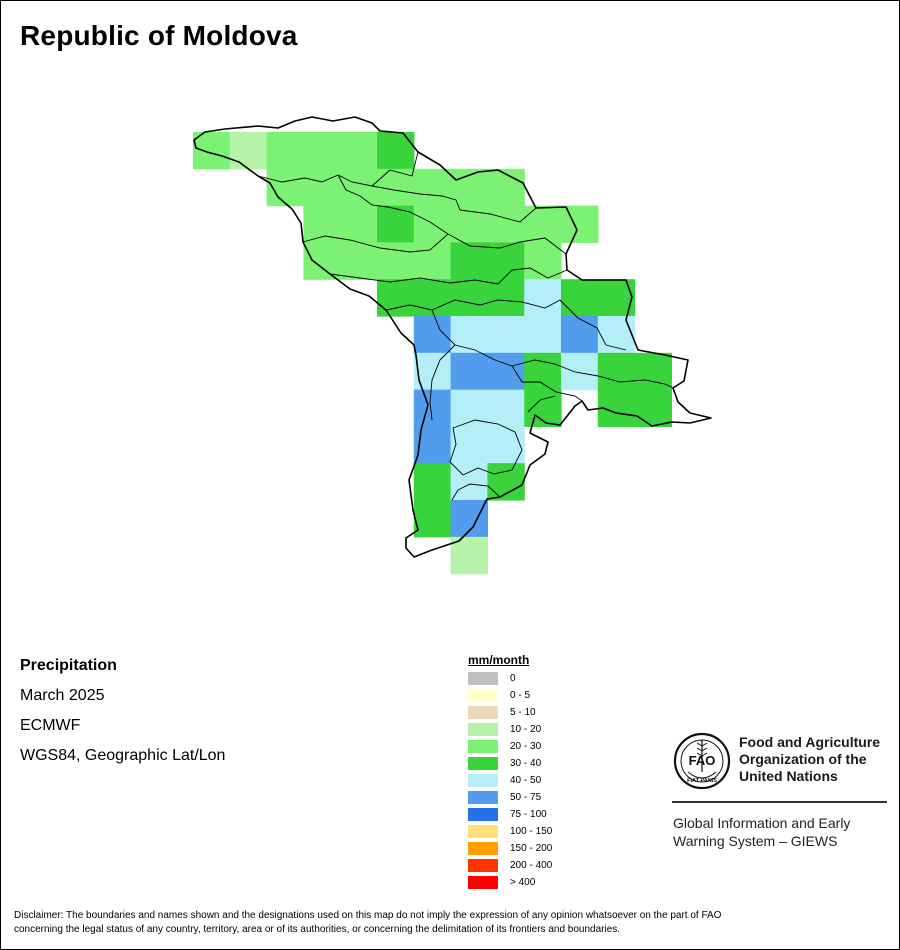  I want to click on legend-title: mm/month, so click(499, 660).